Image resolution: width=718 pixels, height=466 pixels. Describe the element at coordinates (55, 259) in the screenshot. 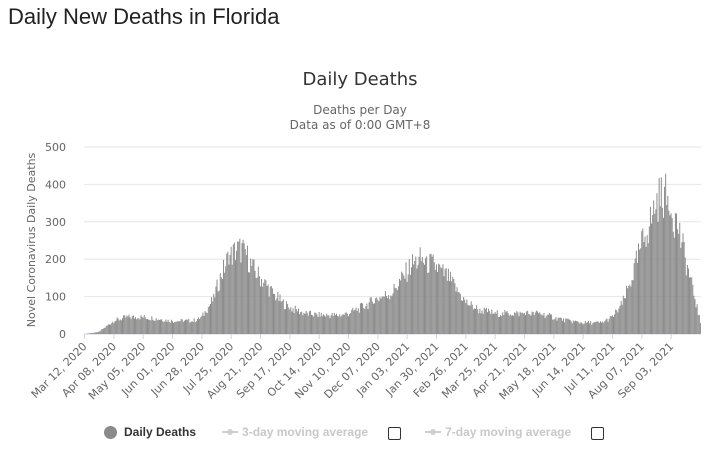

I see `y-tick-label: 200` at that location.